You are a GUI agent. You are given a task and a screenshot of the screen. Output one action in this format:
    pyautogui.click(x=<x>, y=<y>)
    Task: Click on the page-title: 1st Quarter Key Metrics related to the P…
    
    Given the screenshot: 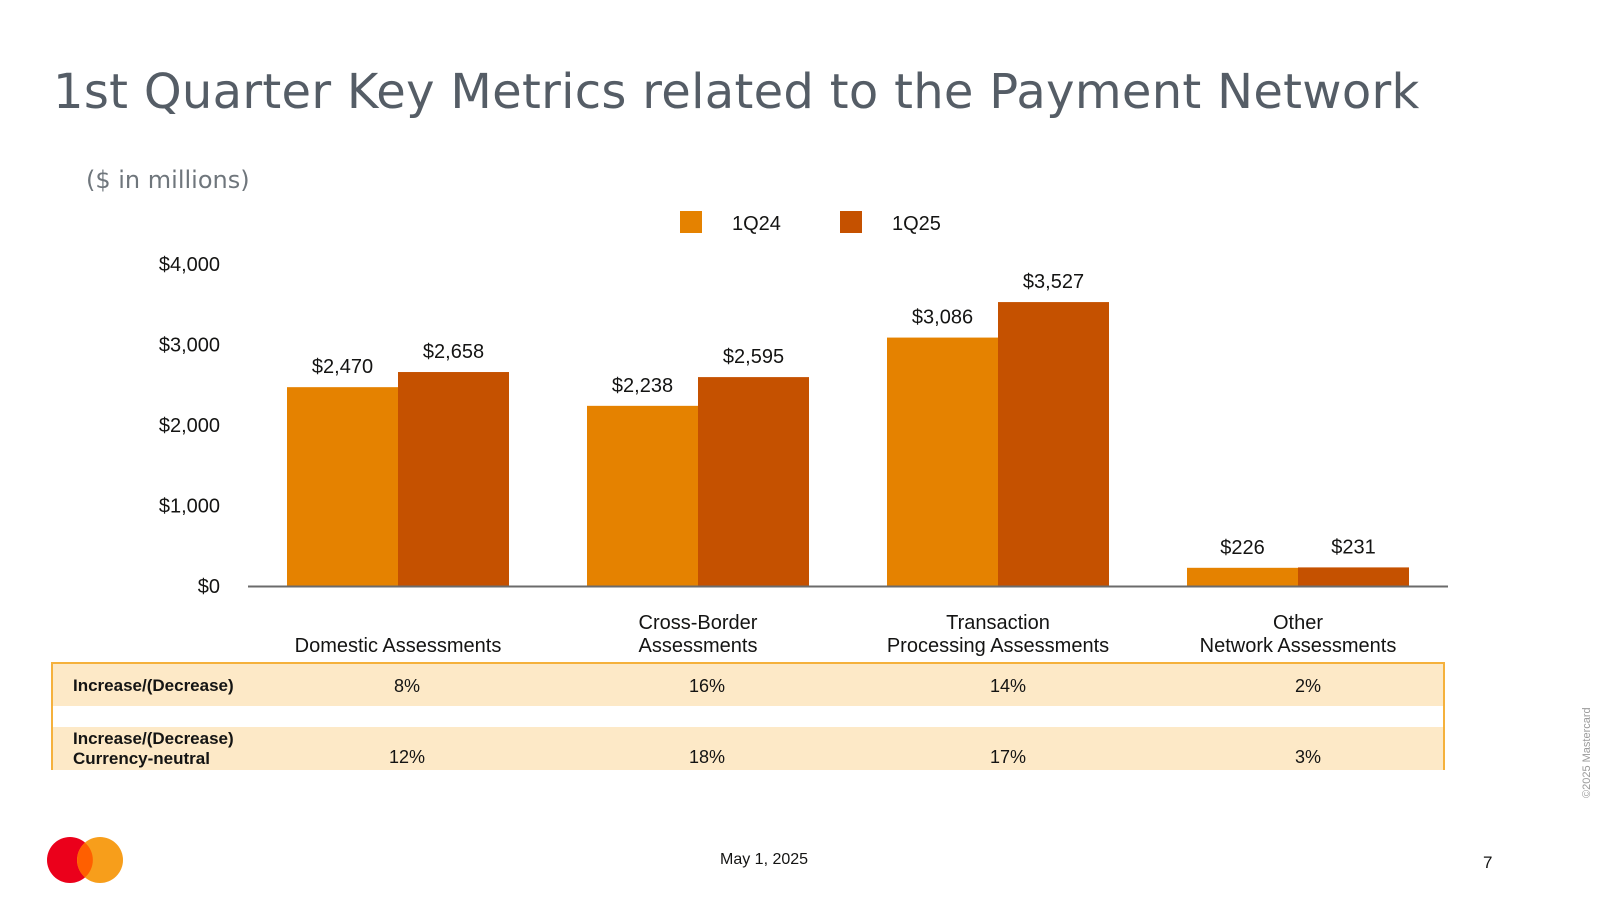 What is the action you would take?
    pyautogui.click(x=736, y=92)
    